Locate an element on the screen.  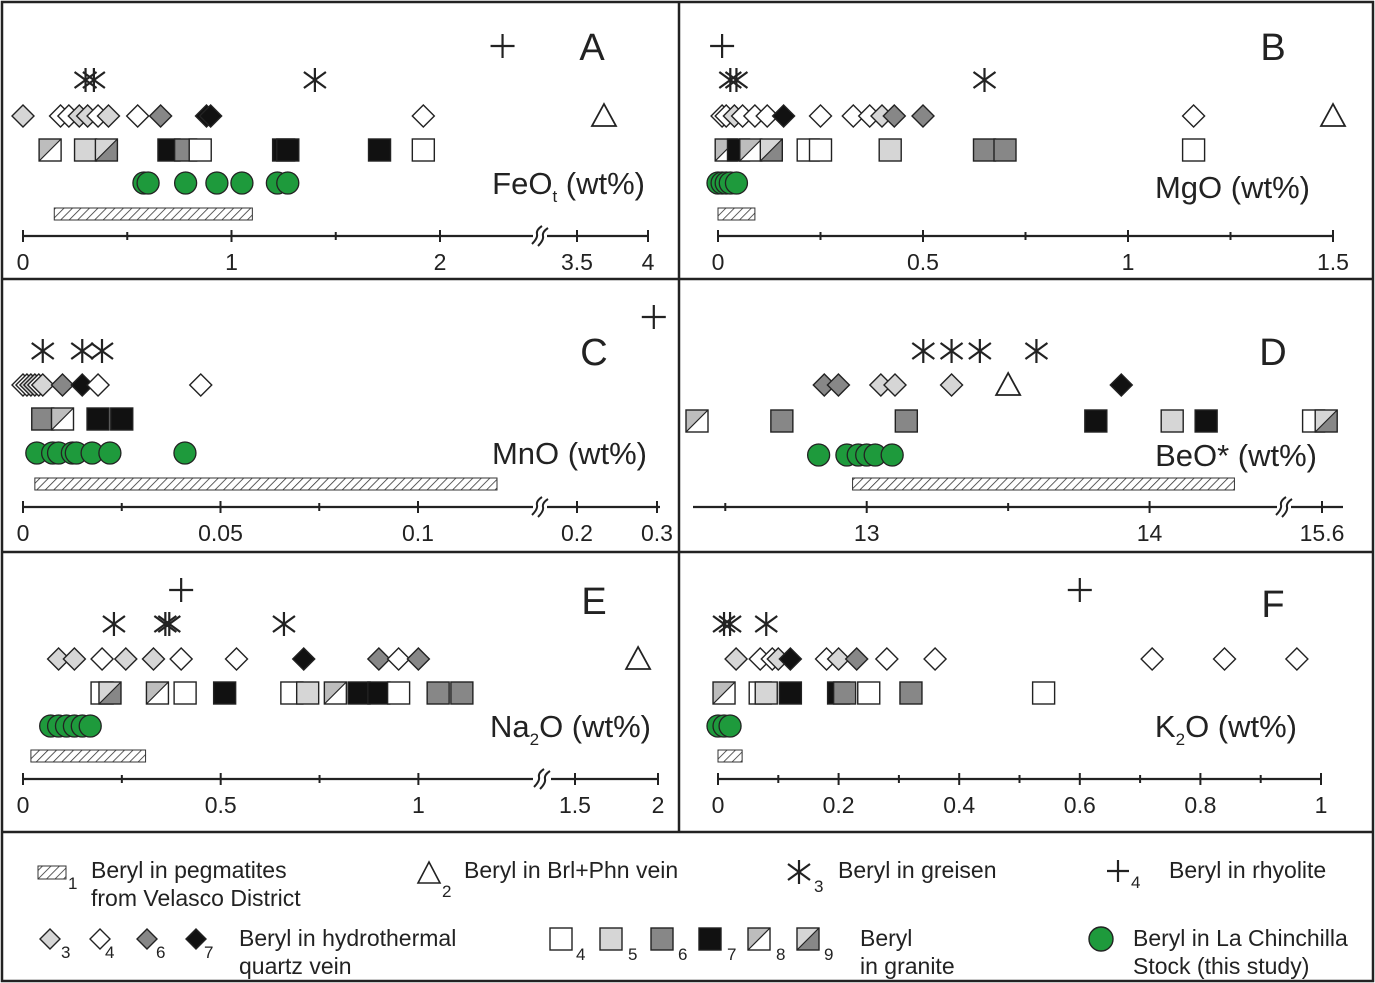
legend-num: 4 is located at coordinates (580, 954).